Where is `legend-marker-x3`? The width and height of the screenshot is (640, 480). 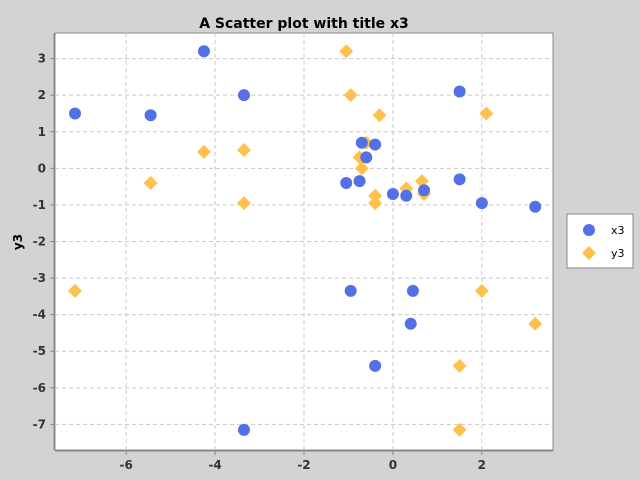 legend-marker-x3 is located at coordinates (589, 230).